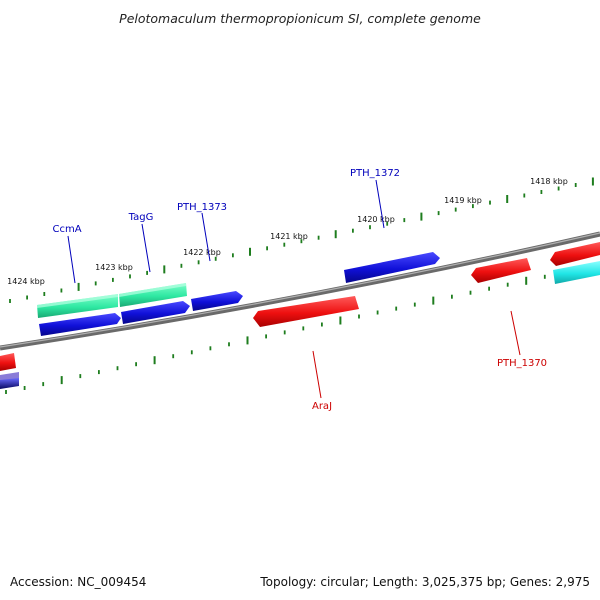 The image size is (600, 600). Describe the element at coordinates (71, 259) in the screenshot. I see `connector-ccma` at that location.